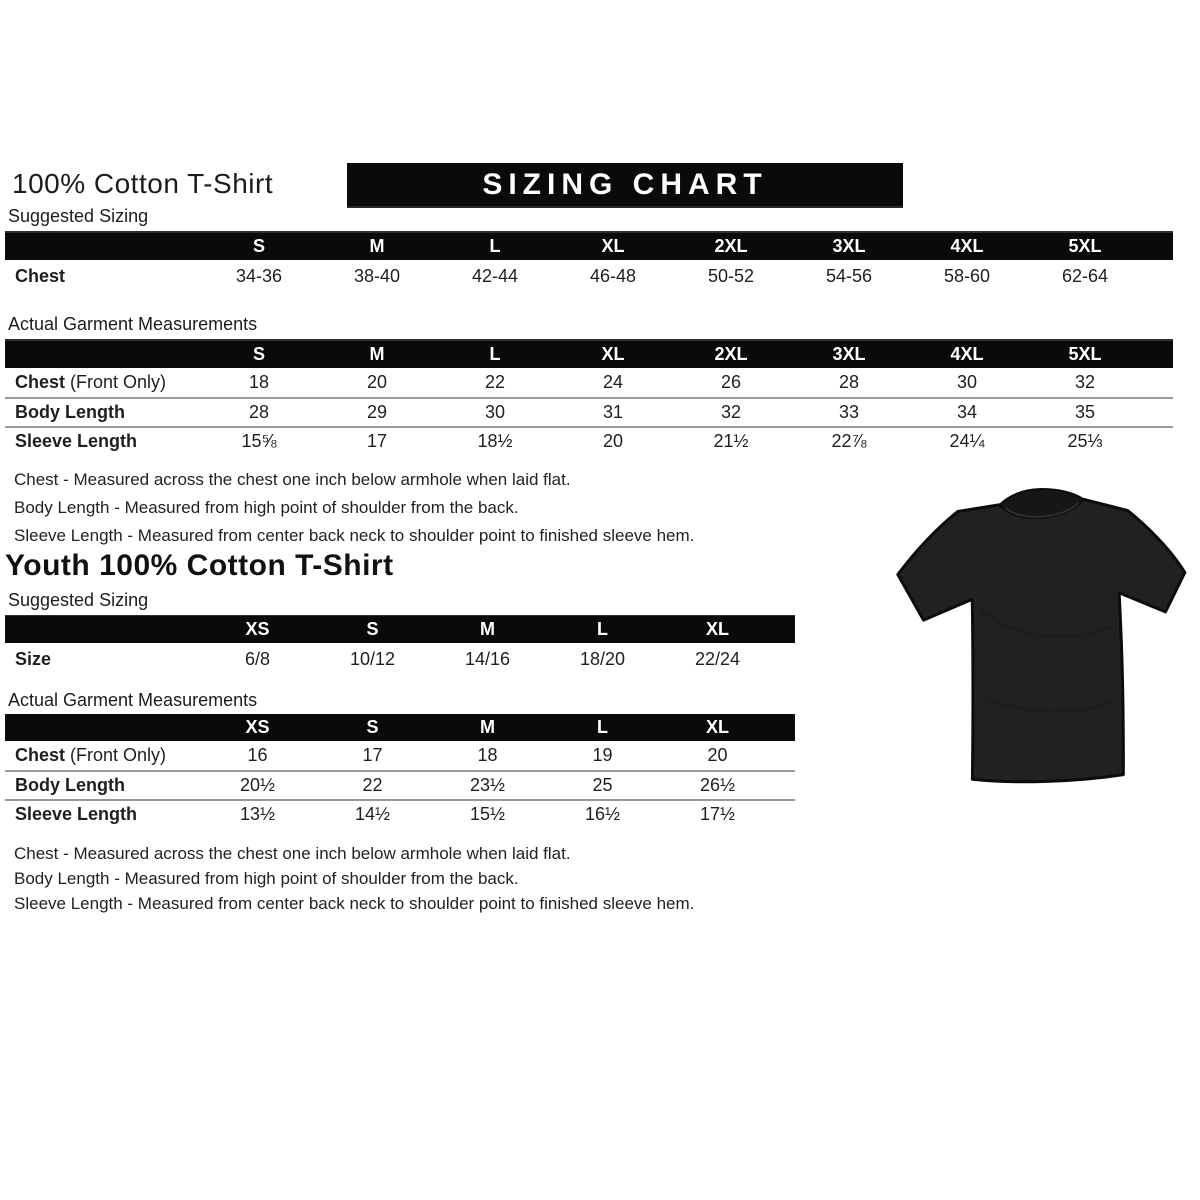 The width and height of the screenshot is (1200, 1200). Describe the element at coordinates (257, 755) in the screenshot. I see `cell-value: 16` at that location.